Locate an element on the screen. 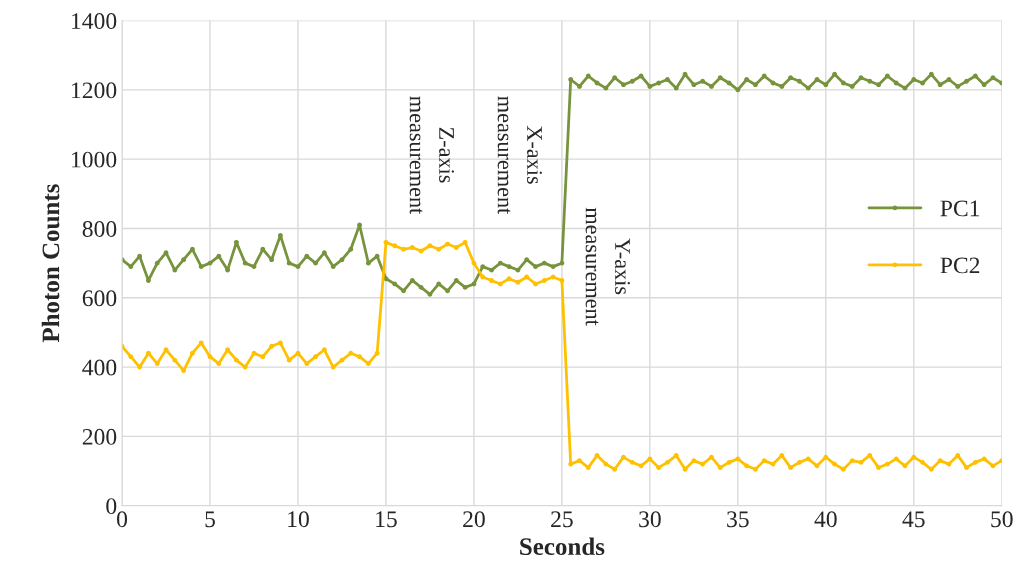  y-tick-label: 400 is located at coordinates (99, 367).